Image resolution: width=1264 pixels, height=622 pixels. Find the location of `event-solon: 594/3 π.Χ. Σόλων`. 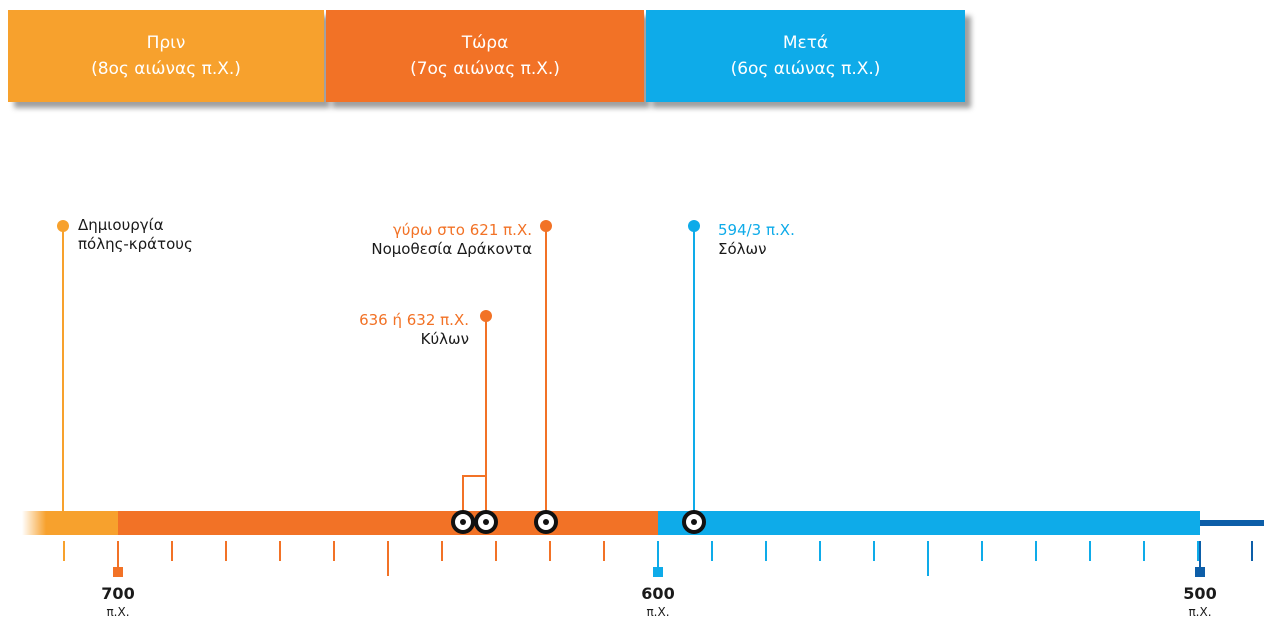

event-solon: 594/3 π.Χ. Σόλων is located at coordinates (756, 240).